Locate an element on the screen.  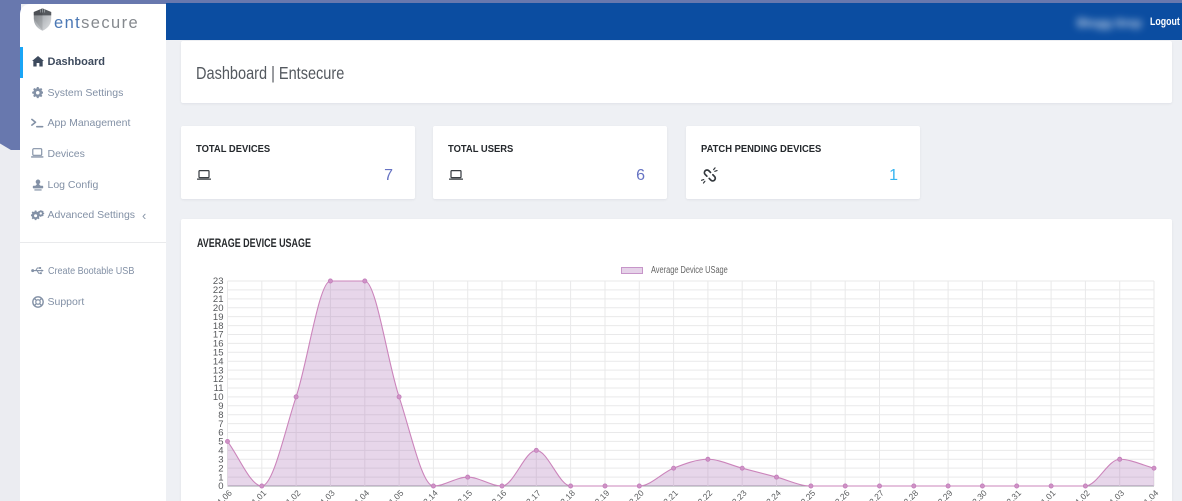
svg-text: 12.20 is located at coordinates (635, 494).